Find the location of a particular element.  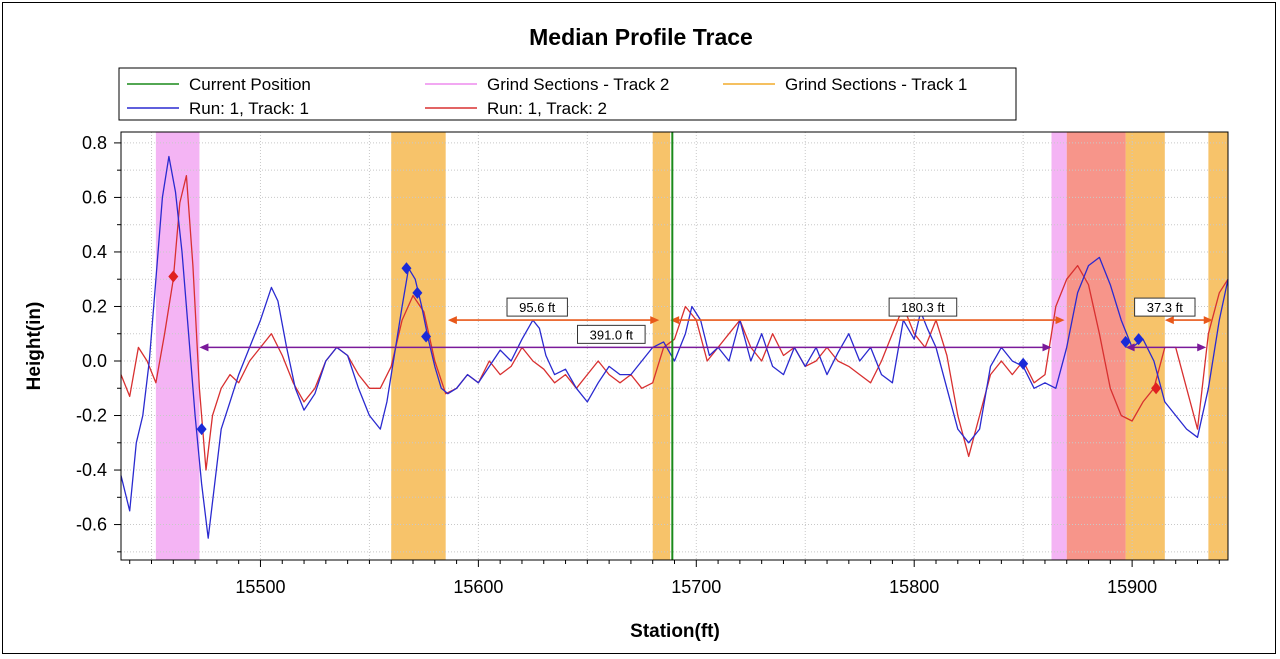

x-tick-label: 15800 is located at coordinates (914, 587).